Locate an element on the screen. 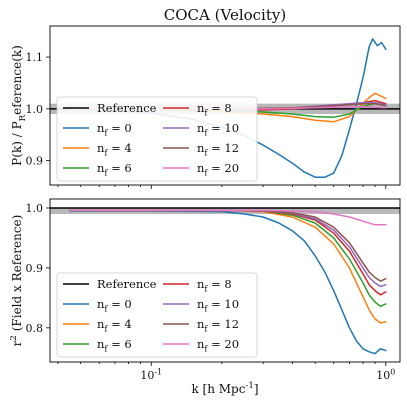 This screenshot has width=407, height=407. y-tick-label: 1.1 is located at coordinates (35, 57).